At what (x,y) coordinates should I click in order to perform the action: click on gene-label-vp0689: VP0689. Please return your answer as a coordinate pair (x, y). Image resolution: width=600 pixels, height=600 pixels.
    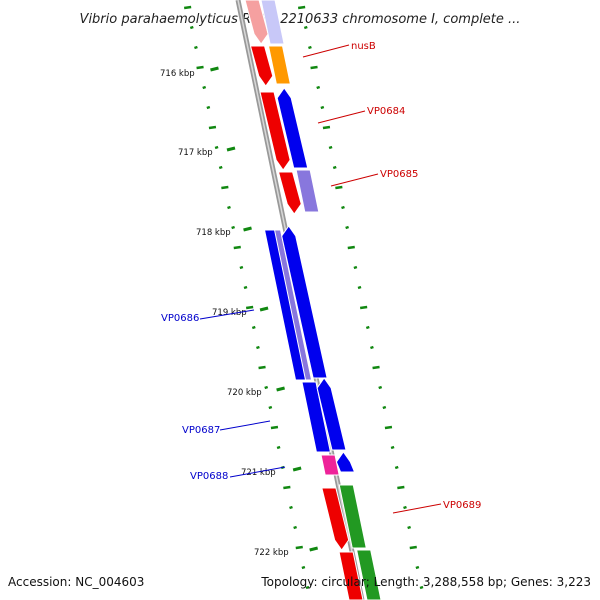
    Looking at the image, I should click on (462, 505).